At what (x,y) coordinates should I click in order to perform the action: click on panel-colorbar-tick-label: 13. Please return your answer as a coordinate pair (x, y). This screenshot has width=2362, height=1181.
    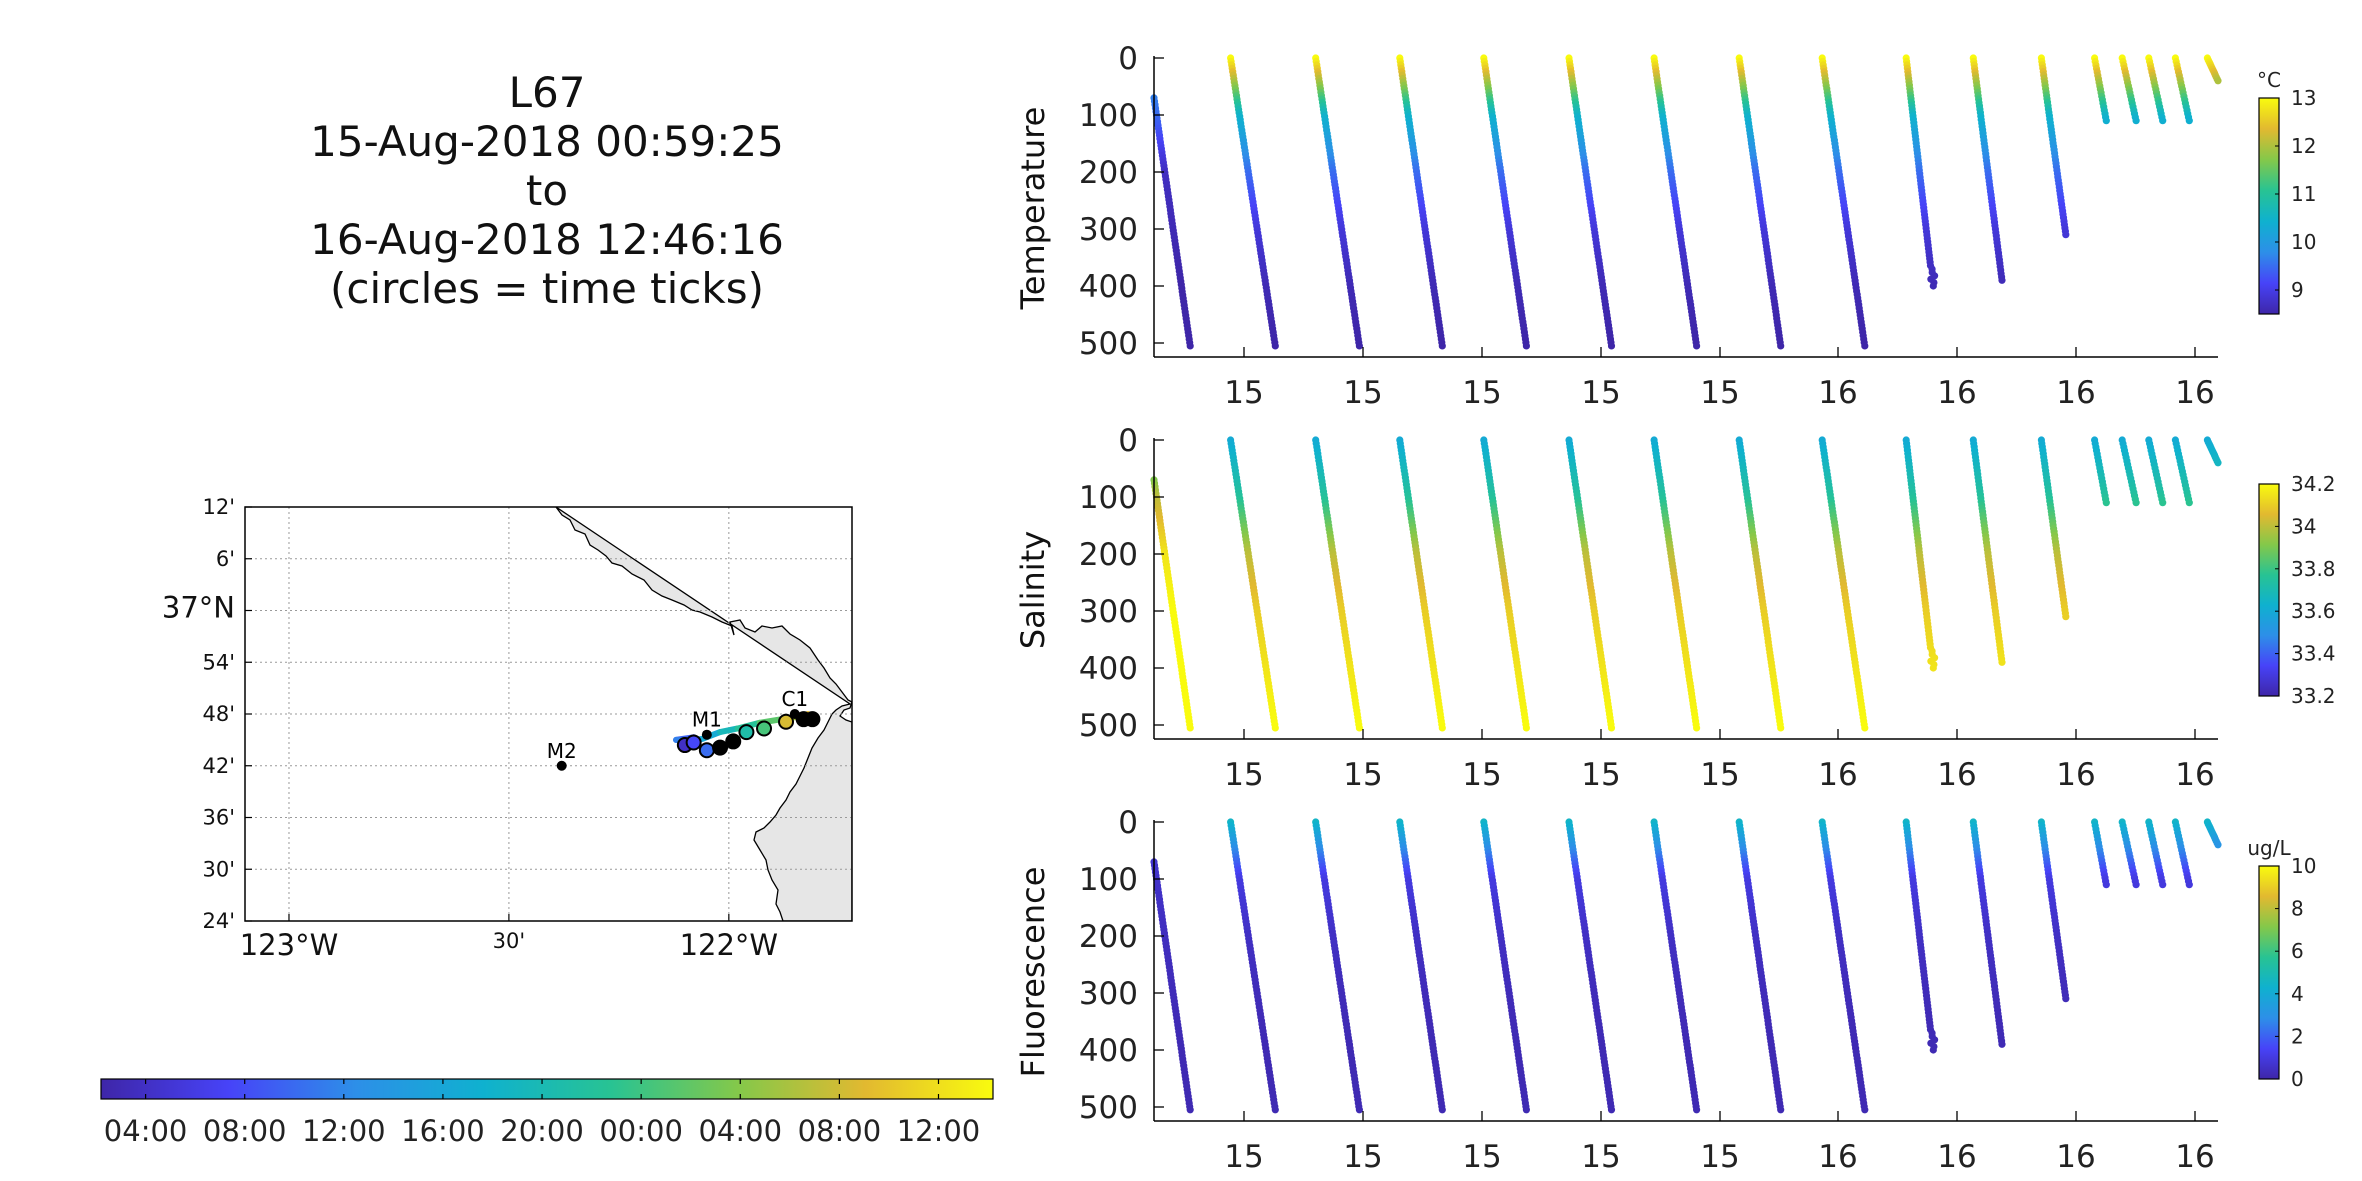
    Looking at the image, I should click on (2303, 98).